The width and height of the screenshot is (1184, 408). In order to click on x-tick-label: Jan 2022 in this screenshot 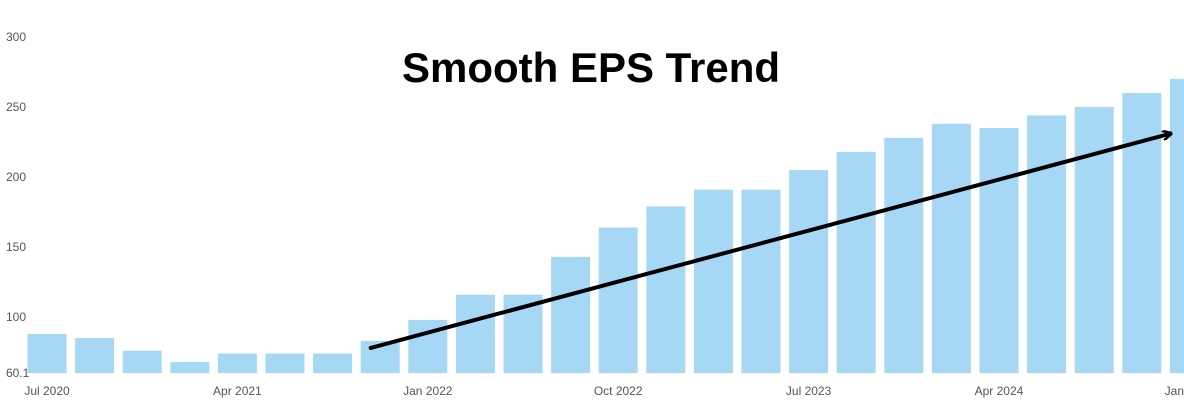, I will do `click(428, 391)`.